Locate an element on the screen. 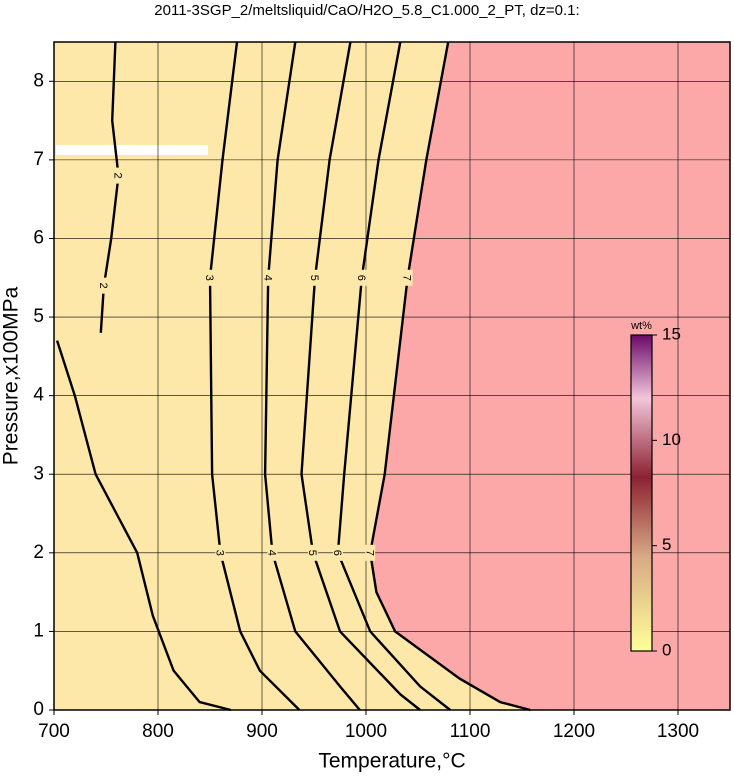 The height and width of the screenshot is (781, 734). y-tick-label: 7 is located at coordinates (38, 159).